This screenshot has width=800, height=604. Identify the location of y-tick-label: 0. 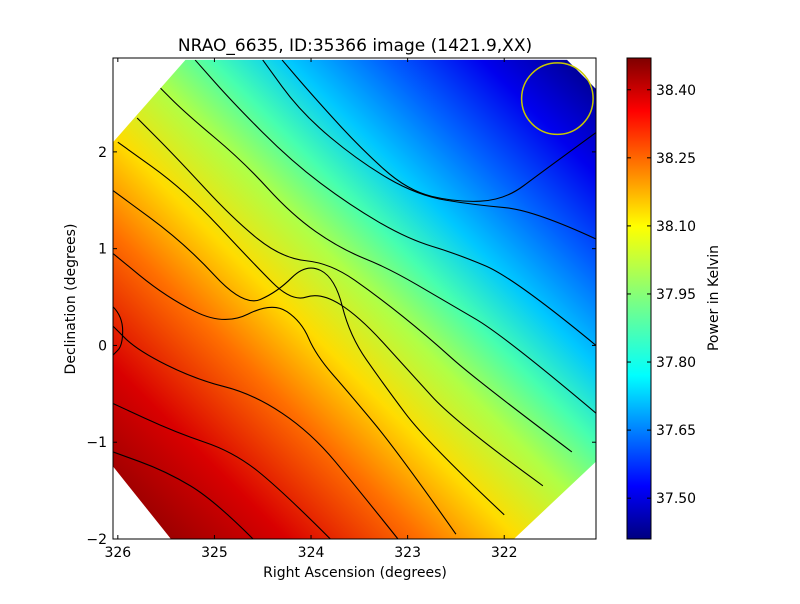
(102, 346).